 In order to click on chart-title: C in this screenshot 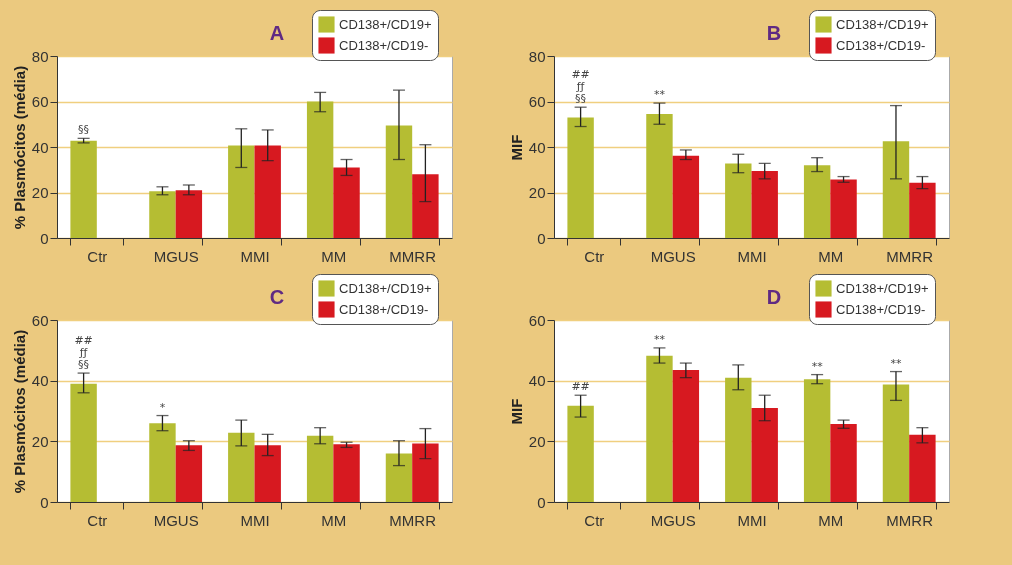, I will do `click(277, 297)`.